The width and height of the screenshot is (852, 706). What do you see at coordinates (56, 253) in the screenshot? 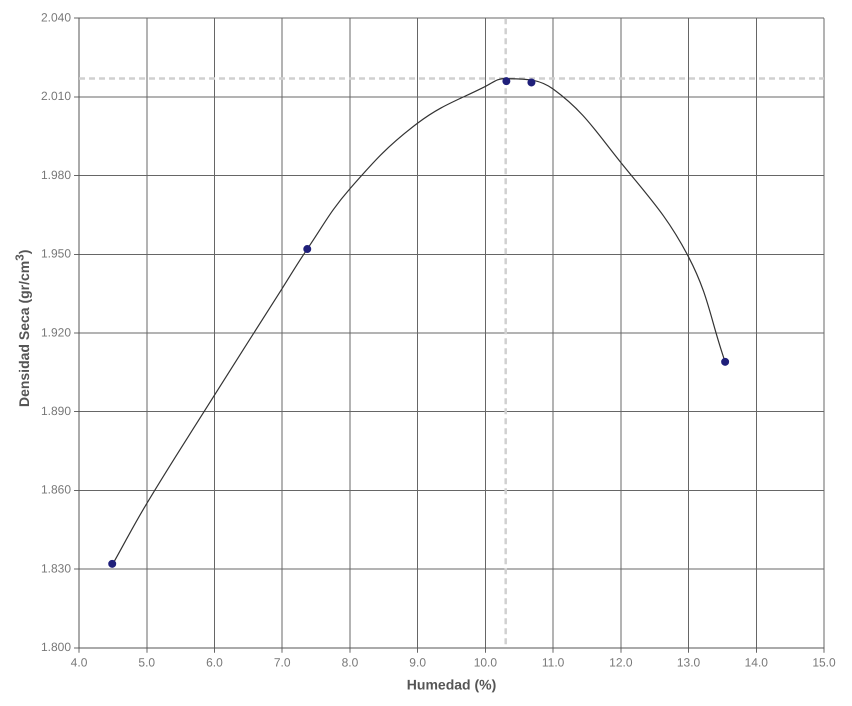
I see `y-tick-label: 1.950` at bounding box center [56, 253].